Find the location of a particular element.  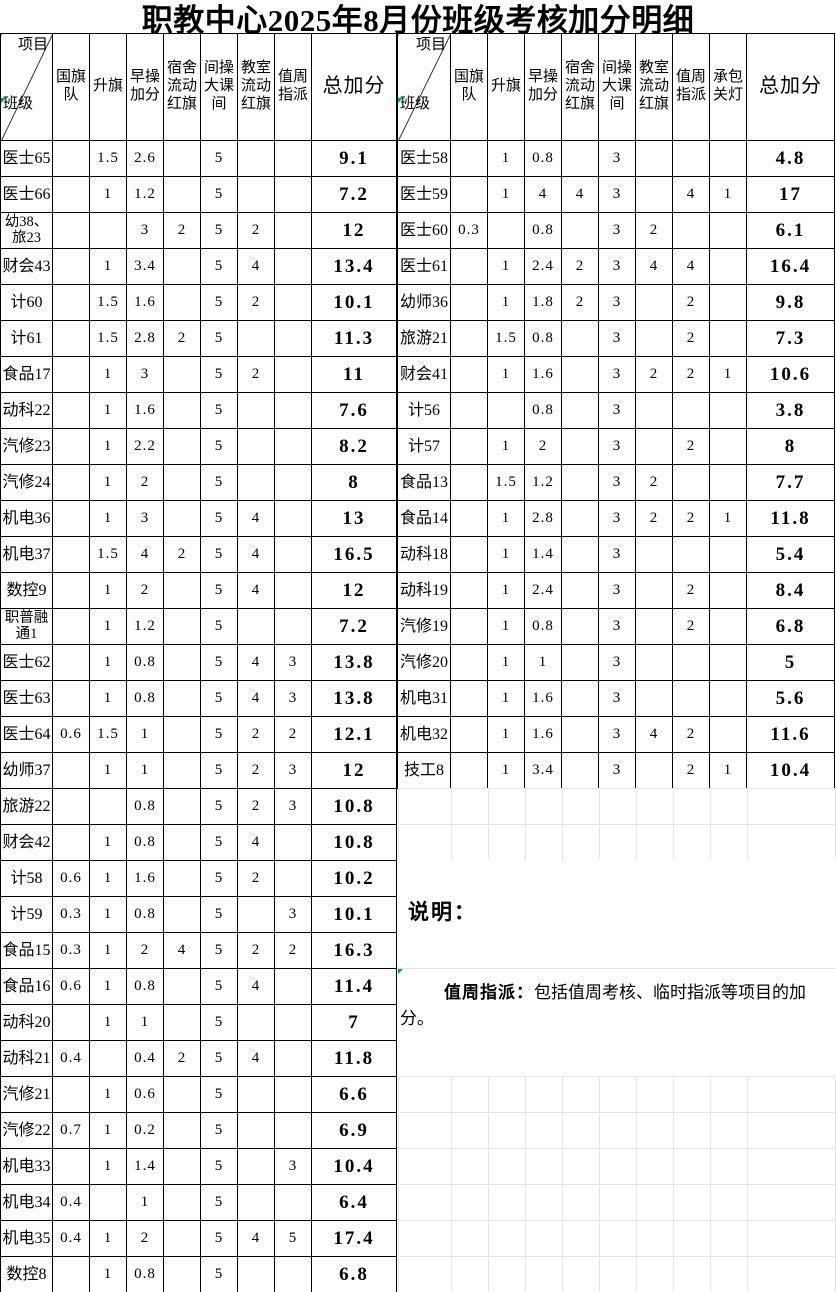

total-score-cell: 10.6 is located at coordinates (790, 374).